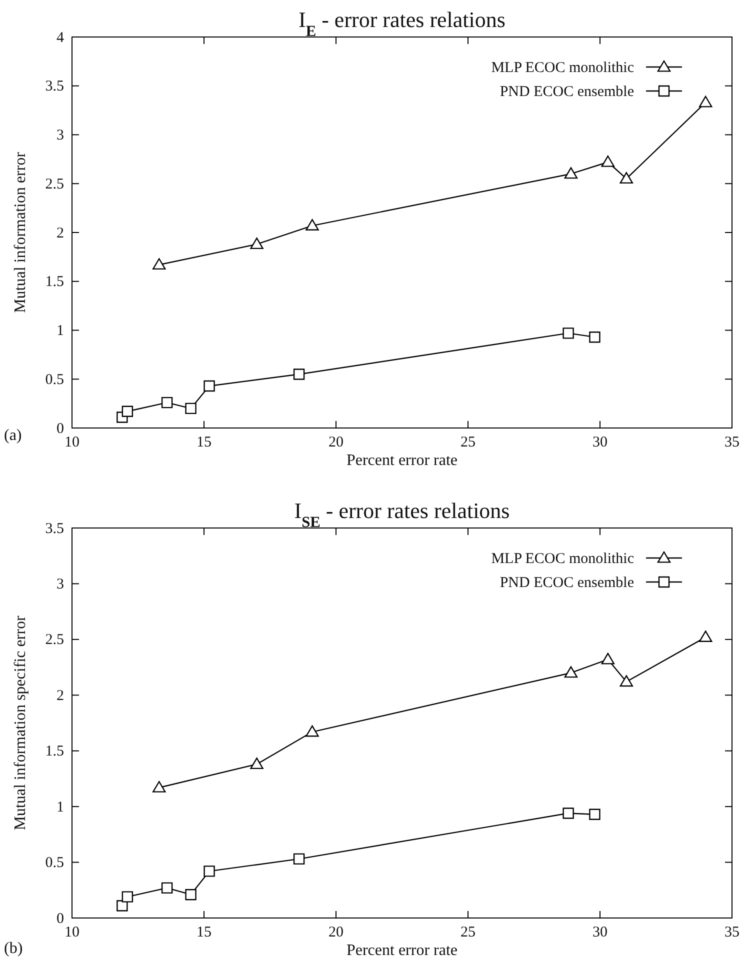  I want to click on y-tick-label: 4, so click(60, 38).